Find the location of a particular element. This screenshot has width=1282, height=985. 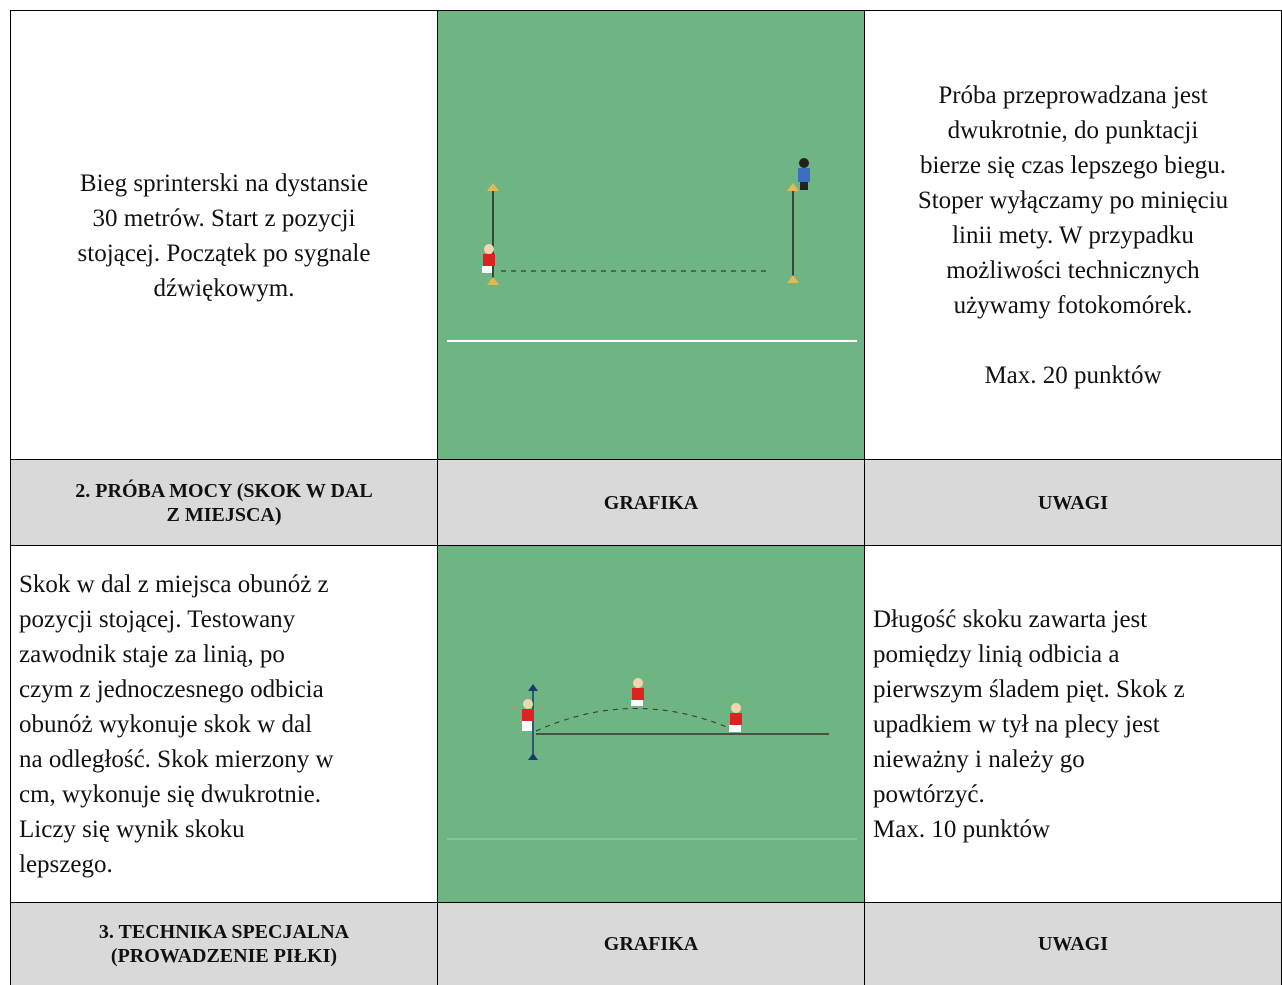

text-line: pierwszym śladem pięt. Skok z is located at coordinates (1029, 689).